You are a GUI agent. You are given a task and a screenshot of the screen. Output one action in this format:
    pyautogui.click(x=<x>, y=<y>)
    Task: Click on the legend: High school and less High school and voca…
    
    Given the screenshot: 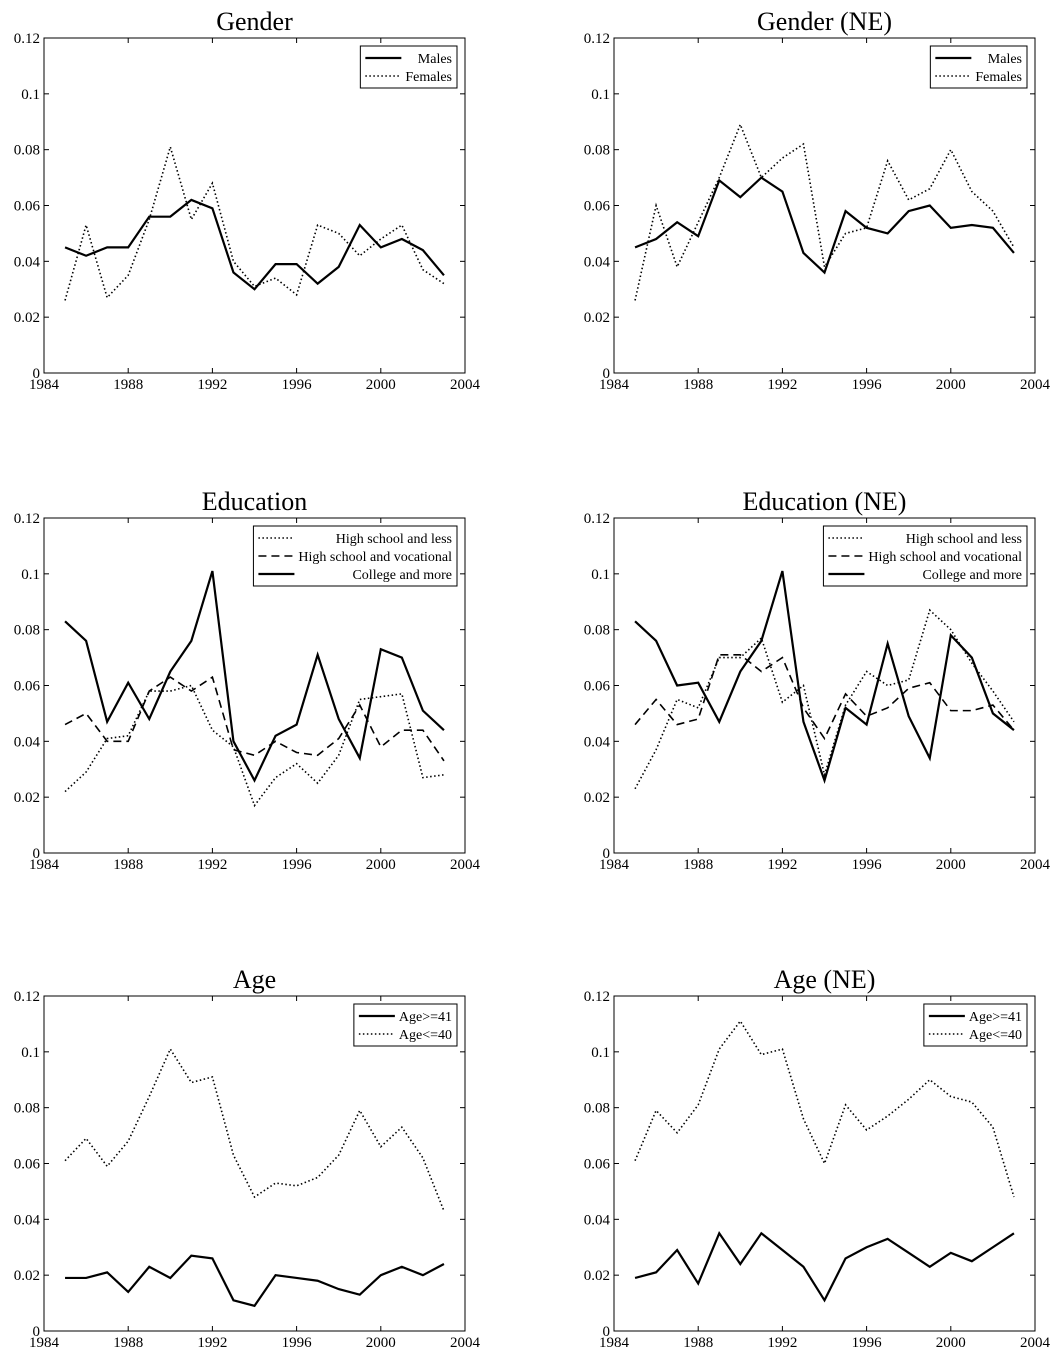 What is the action you would take?
    pyautogui.click(x=355, y=556)
    